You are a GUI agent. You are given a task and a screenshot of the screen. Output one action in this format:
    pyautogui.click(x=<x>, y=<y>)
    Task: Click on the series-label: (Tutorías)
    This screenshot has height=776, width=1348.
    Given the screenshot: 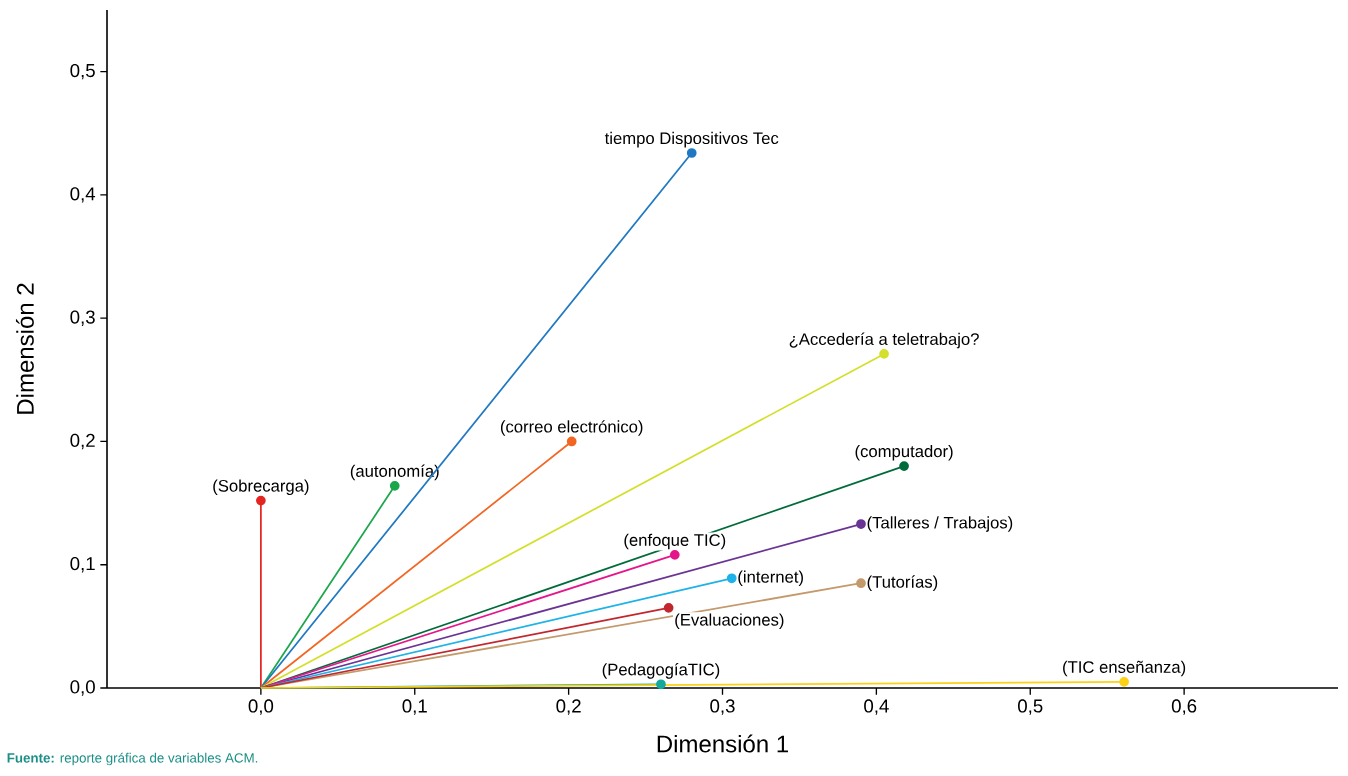 What is the action you would take?
    pyautogui.click(x=902, y=583)
    